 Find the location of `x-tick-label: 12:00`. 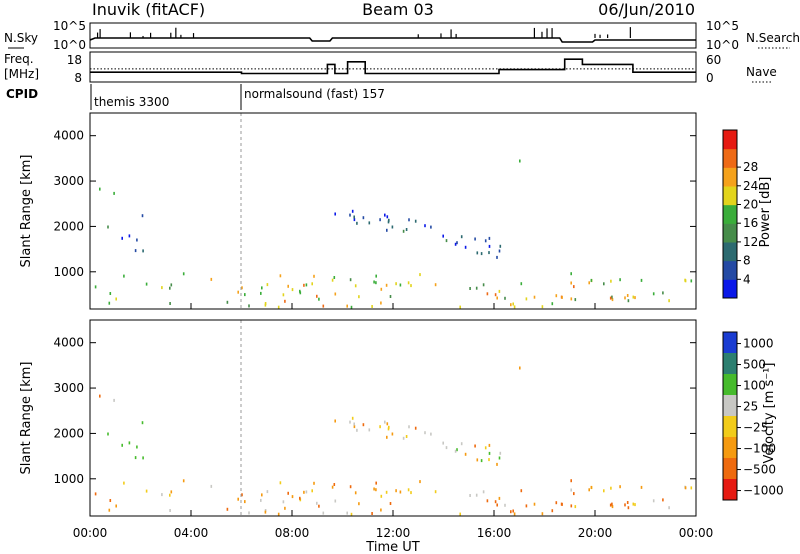

x-tick-label: 12:00 is located at coordinates (393, 533).